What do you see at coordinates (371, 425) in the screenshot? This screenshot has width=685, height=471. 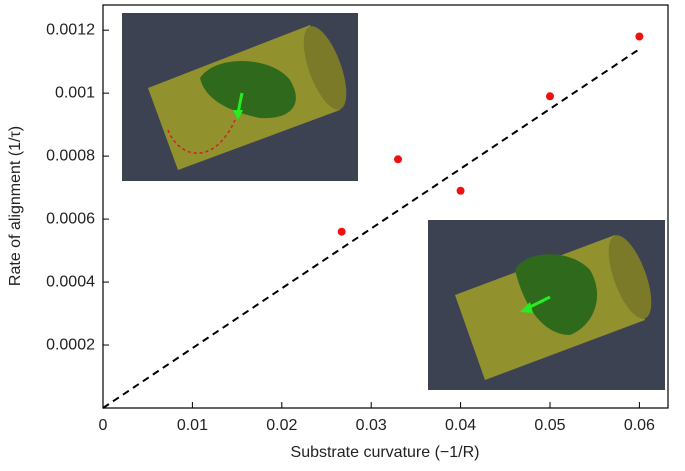 I see `x-tick-label: 0.03` at bounding box center [371, 425].